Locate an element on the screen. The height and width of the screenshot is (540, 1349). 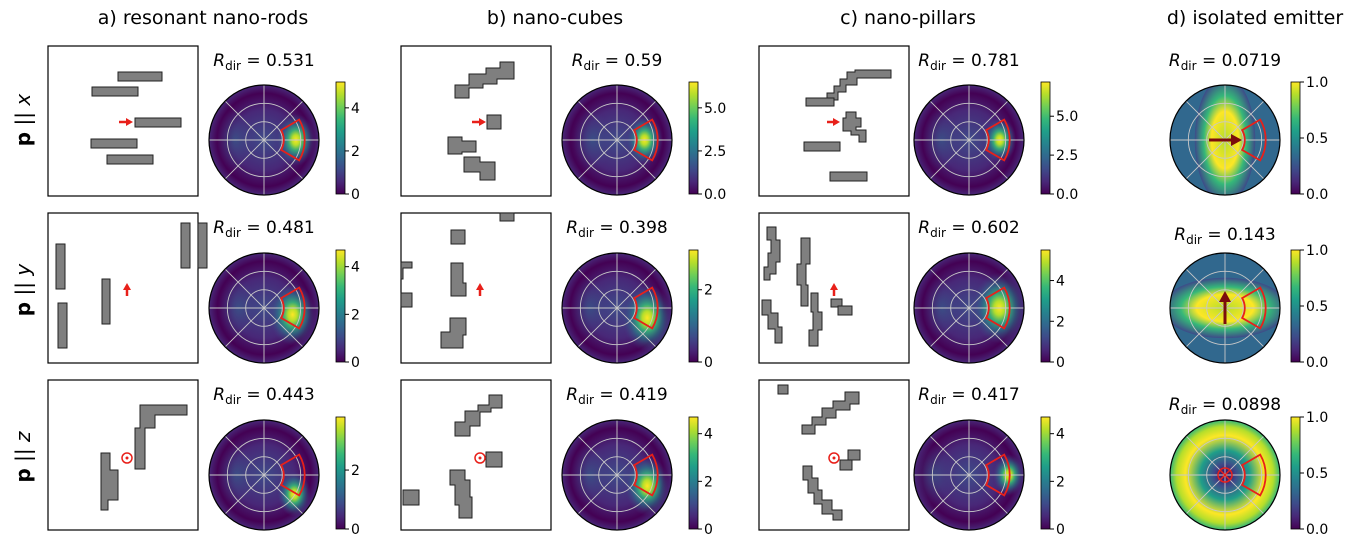
r-dir-value: 0.398 is located at coordinates (643, 228).